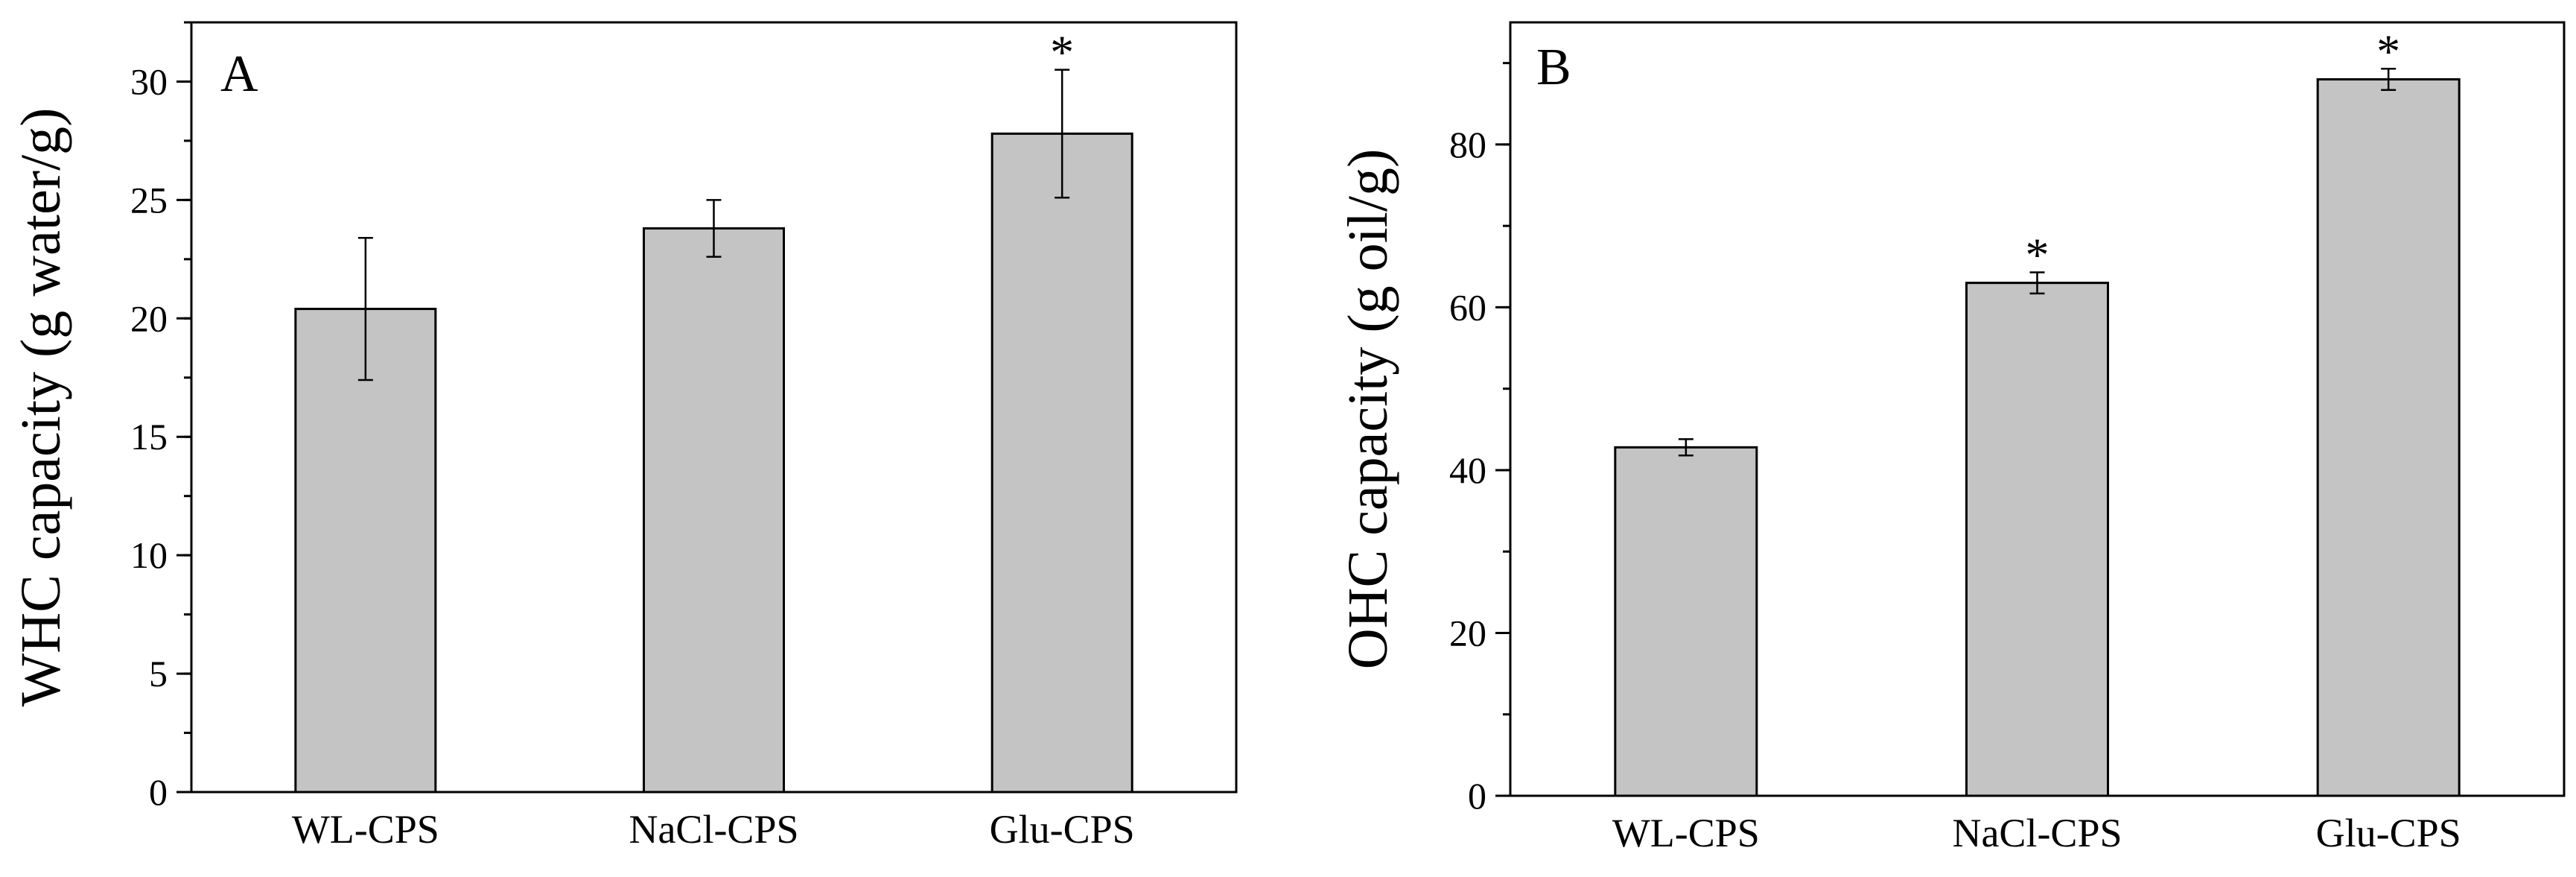  I want to click on y-tick-label: 60, so click(1467, 307).